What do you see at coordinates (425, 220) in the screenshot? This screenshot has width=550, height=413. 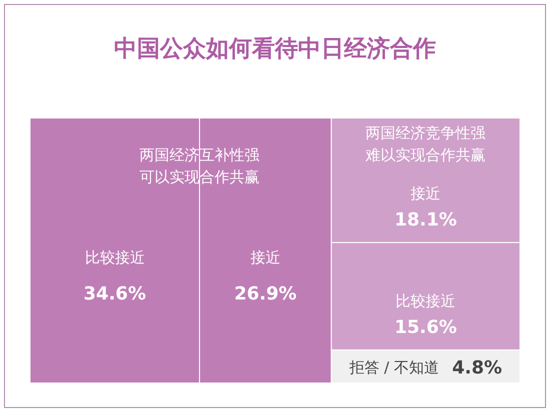 I see `data-label: 18.1%` at bounding box center [425, 220].